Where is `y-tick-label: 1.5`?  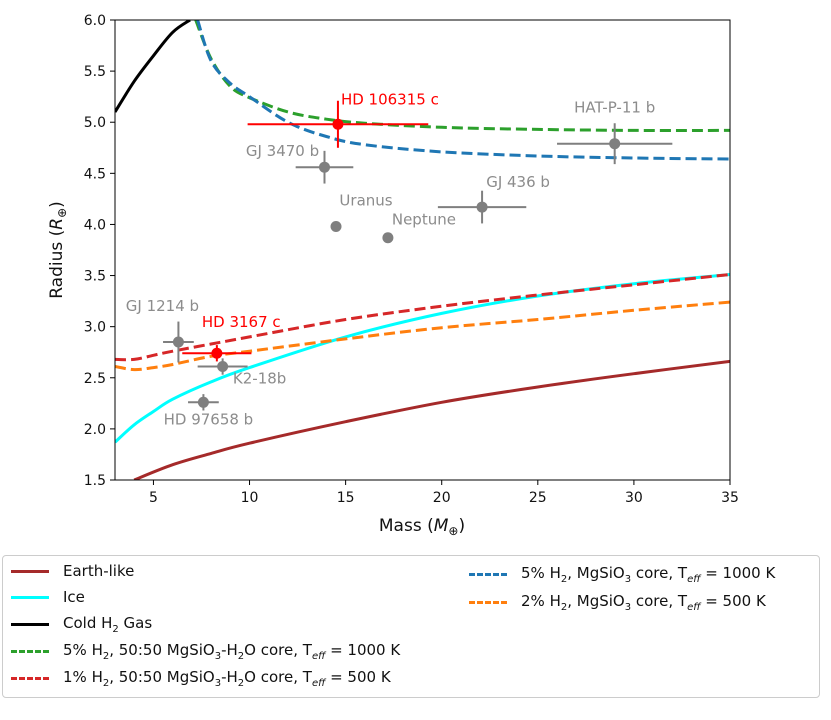
y-tick-label: 1.5 is located at coordinates (95, 481).